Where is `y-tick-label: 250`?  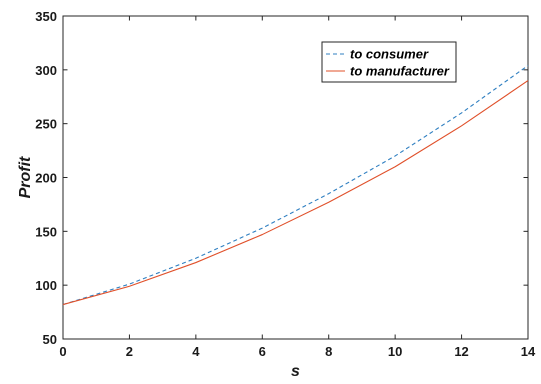
y-tick-label: 250 is located at coordinates (46, 124).